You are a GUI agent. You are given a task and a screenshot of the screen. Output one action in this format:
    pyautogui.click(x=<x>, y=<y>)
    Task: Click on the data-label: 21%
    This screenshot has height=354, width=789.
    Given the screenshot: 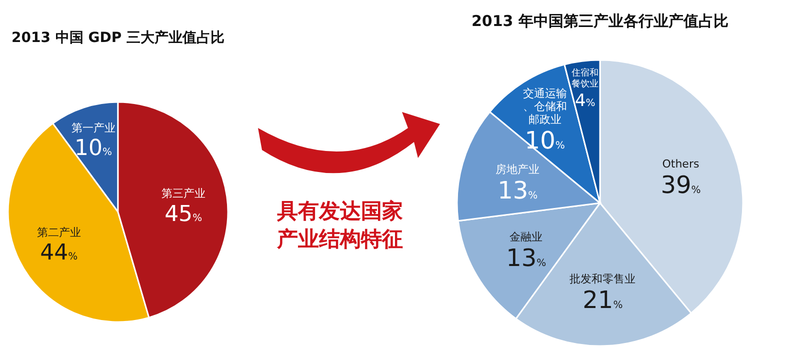 What is the action you would take?
    pyautogui.click(x=602, y=300)
    